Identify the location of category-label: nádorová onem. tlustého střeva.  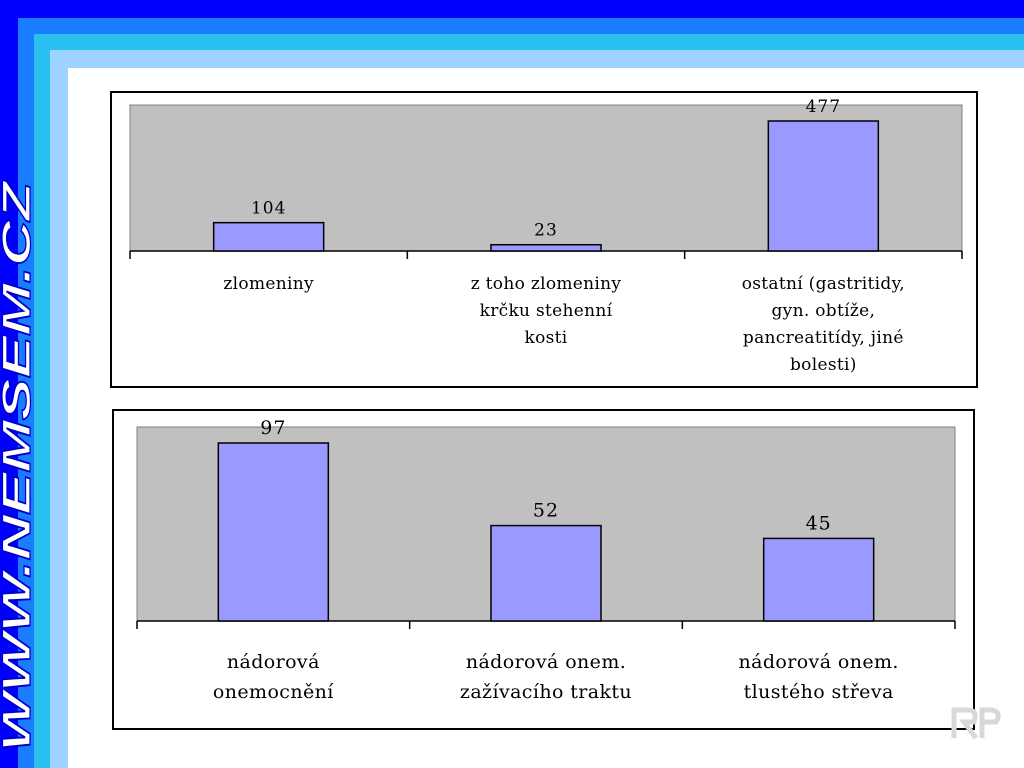
(818, 677).